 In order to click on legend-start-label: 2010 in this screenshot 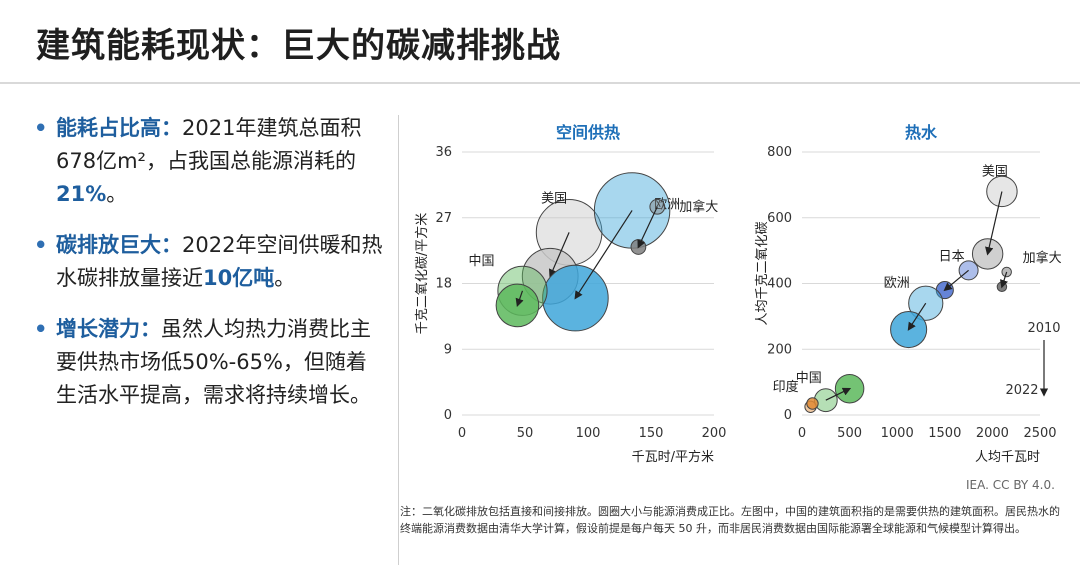, I will do `click(1043, 328)`.